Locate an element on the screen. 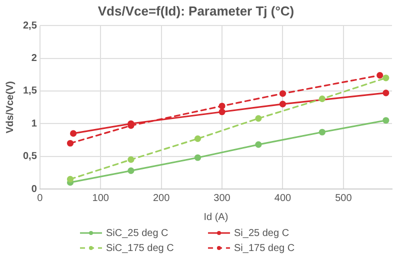 The image size is (400, 261). y-tick-label: 0,5 is located at coordinates (30, 156).